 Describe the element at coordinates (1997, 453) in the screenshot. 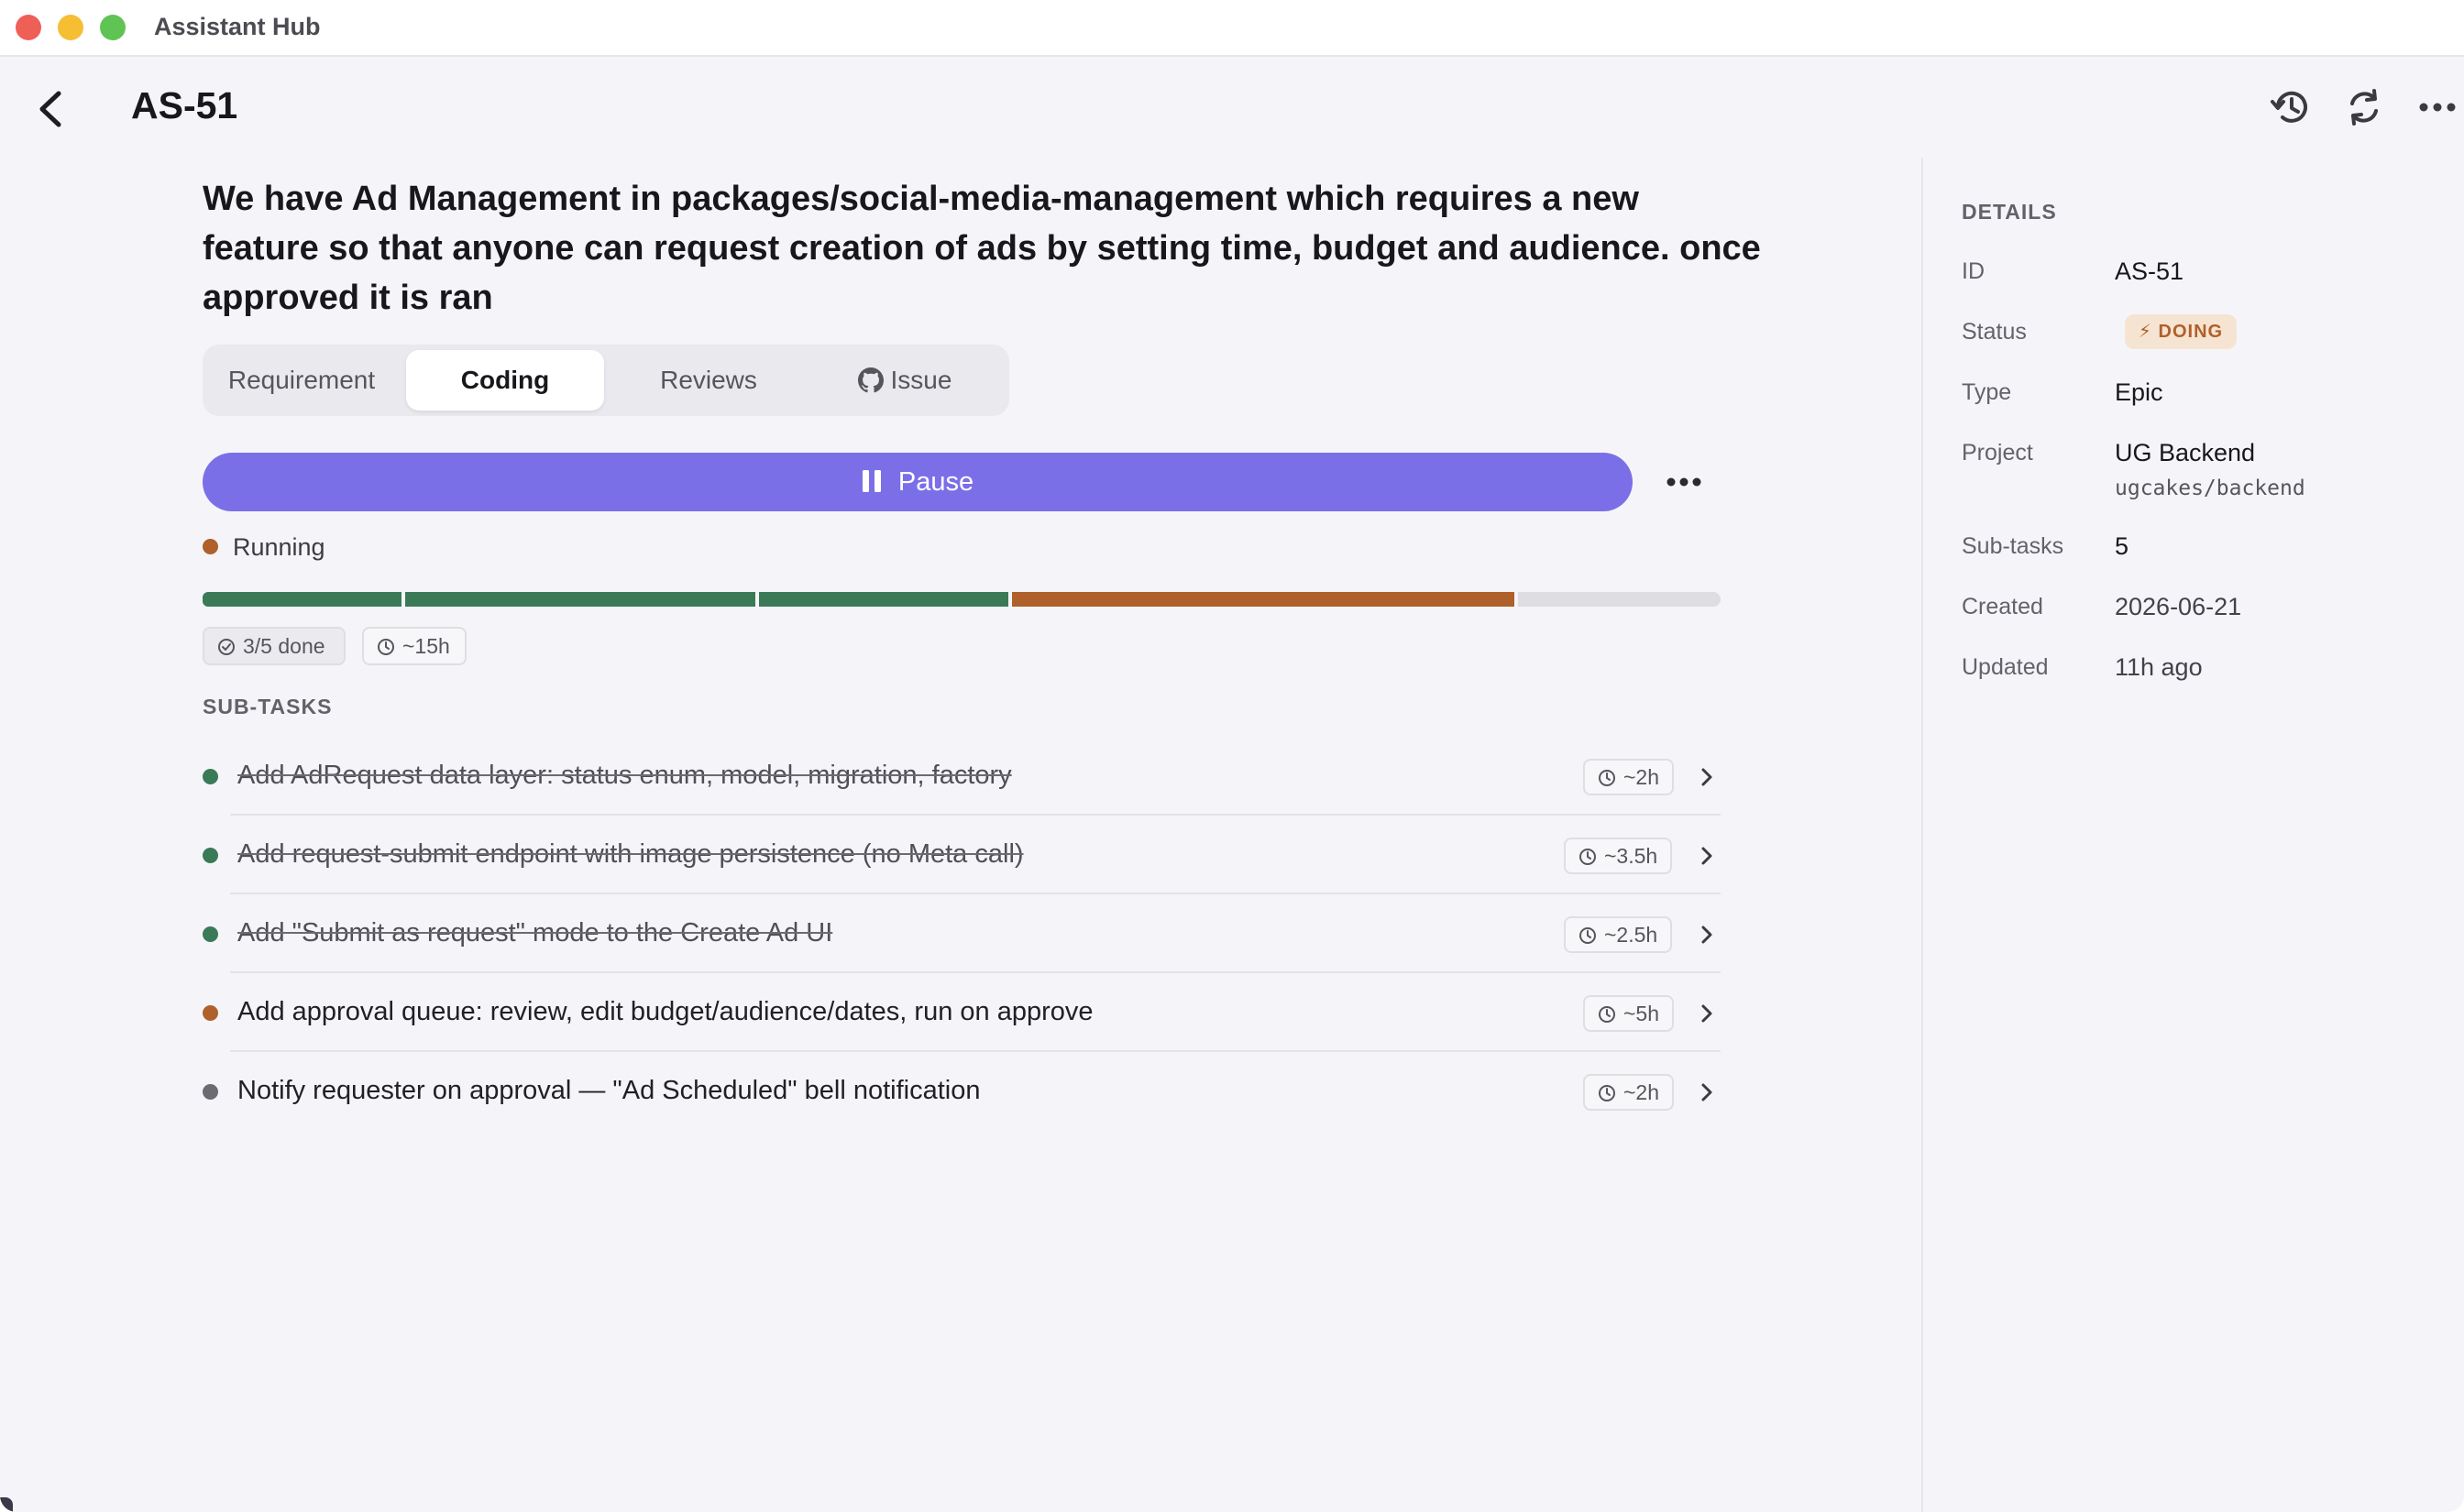

I see `detail-project-label: Project` at that location.